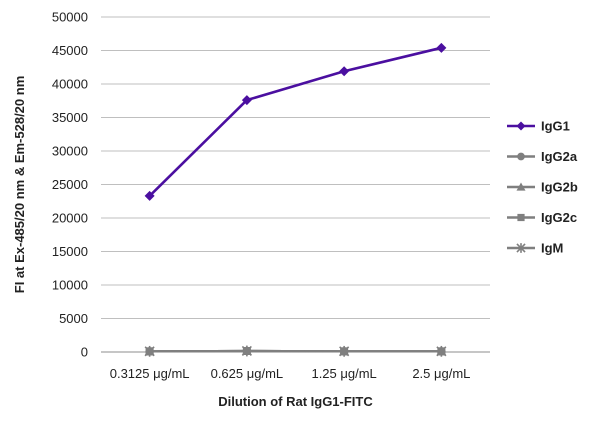  I want to click on y-tick-label: 15000, so click(70, 251).